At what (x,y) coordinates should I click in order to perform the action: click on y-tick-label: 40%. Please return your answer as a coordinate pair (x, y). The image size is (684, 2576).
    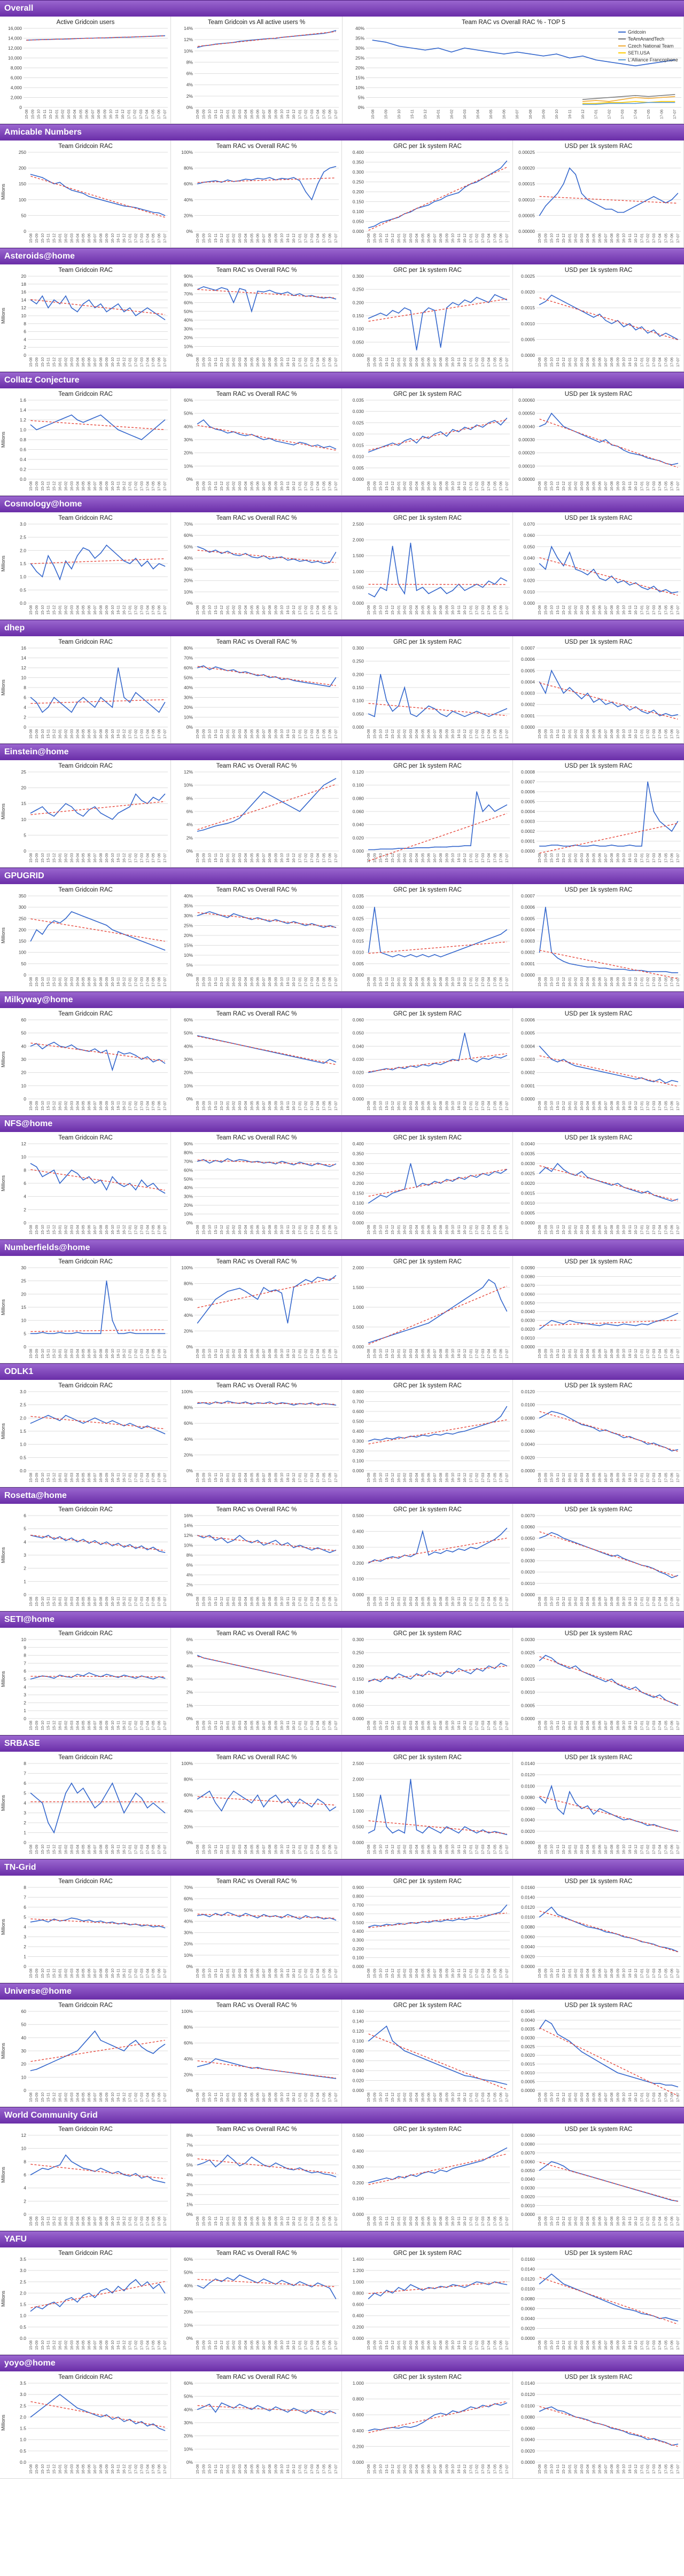
    Looking at the image, I should click on (188, 1811).